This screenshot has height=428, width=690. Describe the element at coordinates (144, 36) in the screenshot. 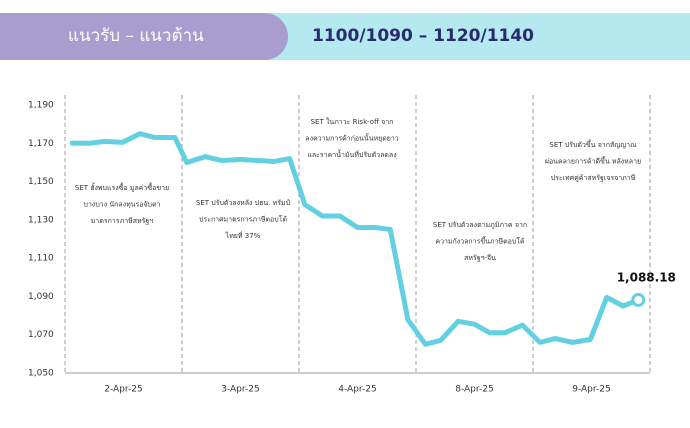

I see `header-title: แนวรับ – แนวต้าน` at that location.